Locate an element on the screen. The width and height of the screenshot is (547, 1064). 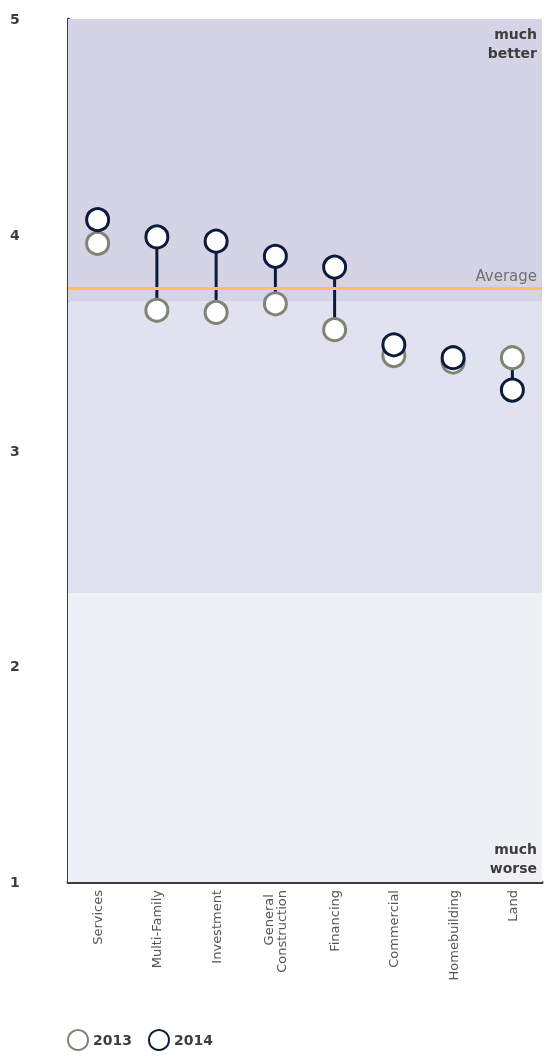
x-tick-label: Multi-Family is located at coordinates (157, 929).